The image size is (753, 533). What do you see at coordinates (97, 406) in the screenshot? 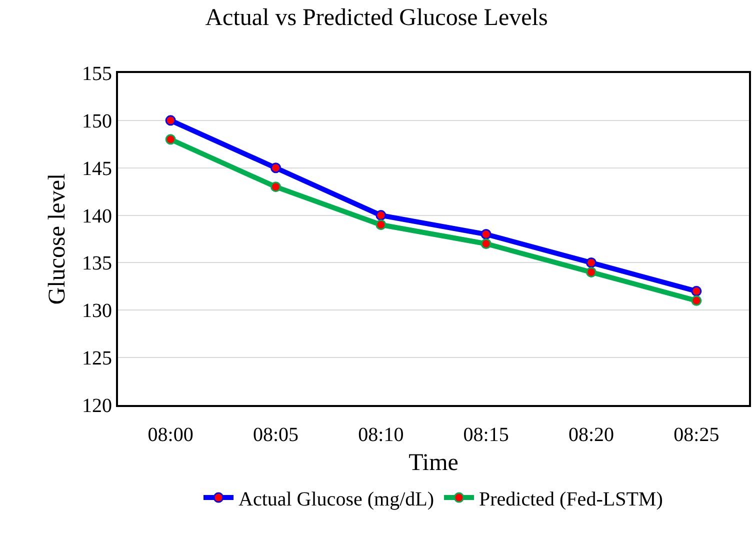
I see `y-tick-label: 120` at bounding box center [97, 406].